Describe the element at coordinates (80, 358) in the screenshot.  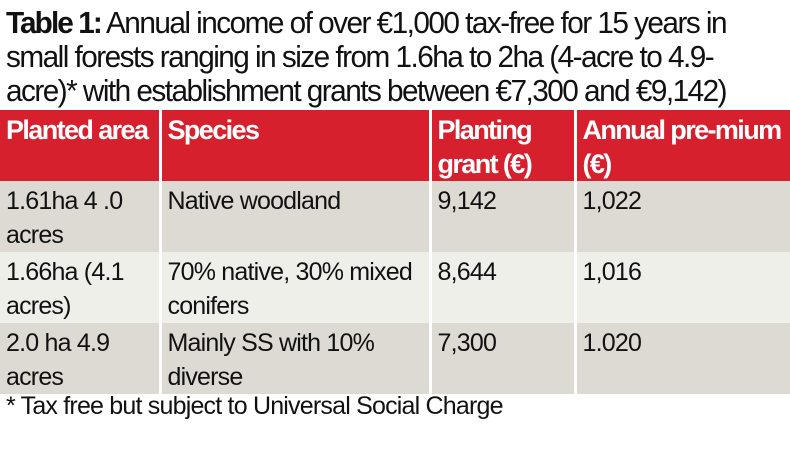
I see `cell-area: 2.0 ha 4.9 acres` at that location.